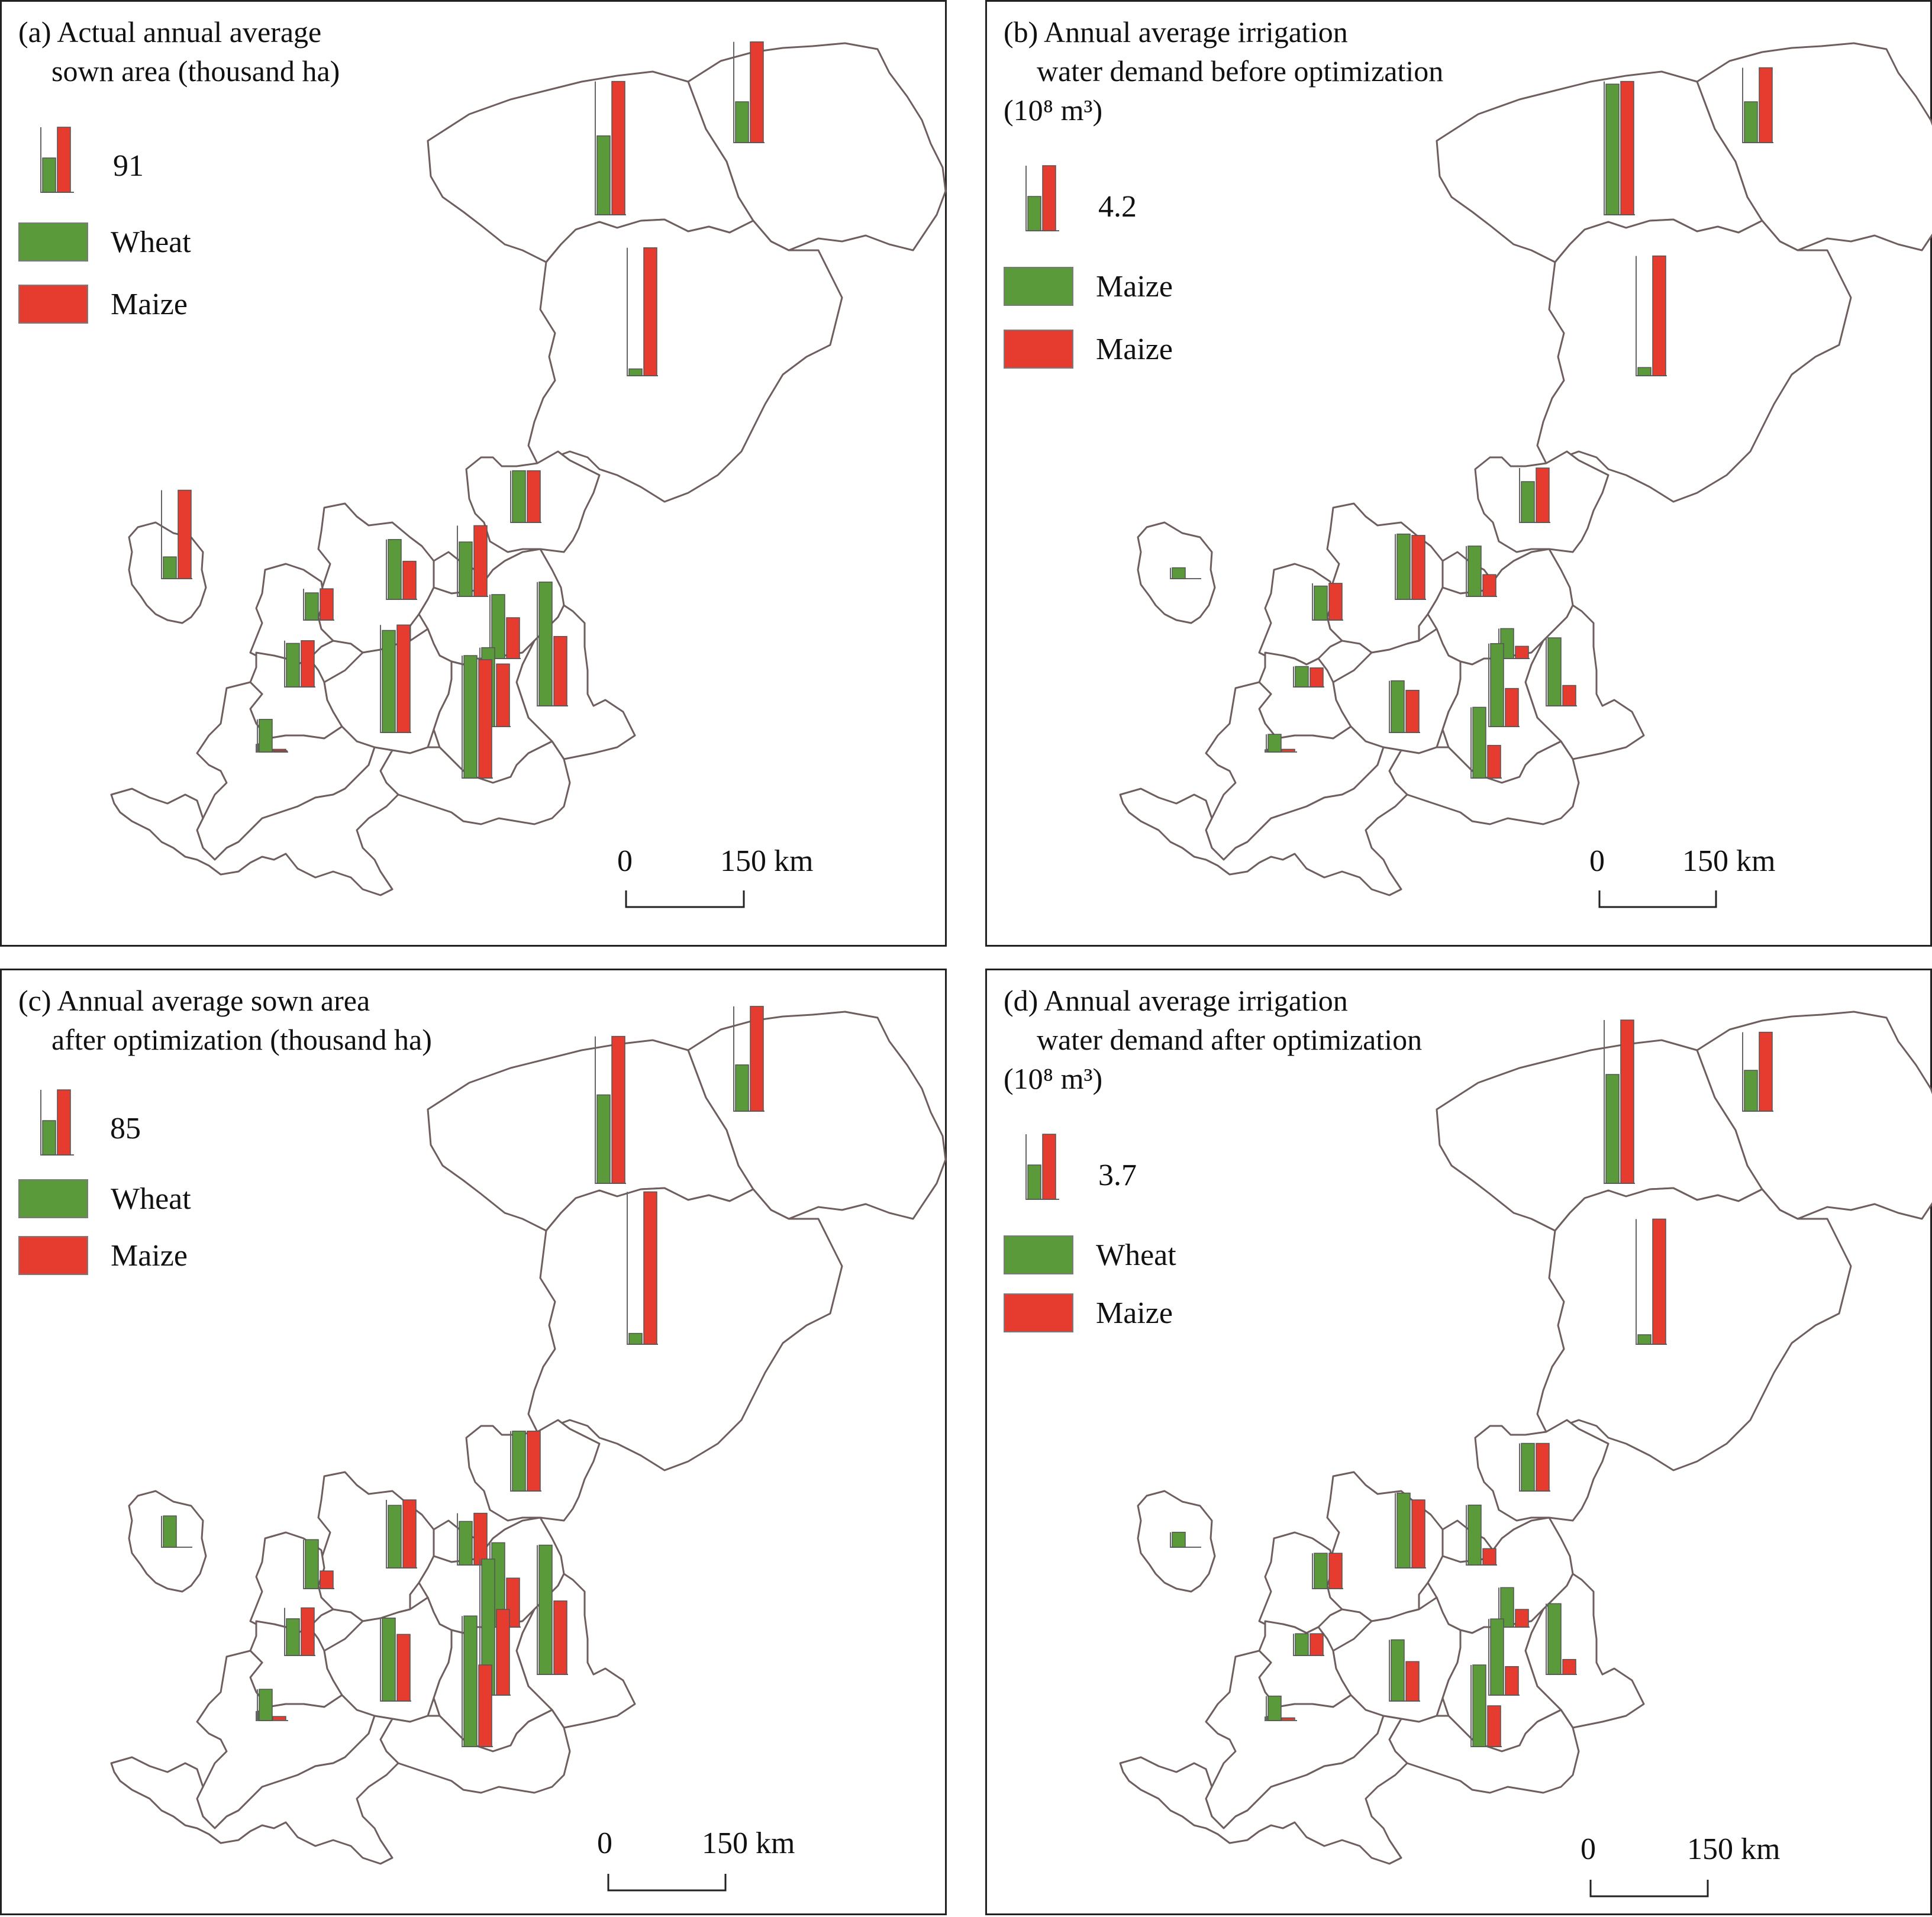 The image size is (1932, 1917). I want to click on bar-group-R16, so click(1281, 743).